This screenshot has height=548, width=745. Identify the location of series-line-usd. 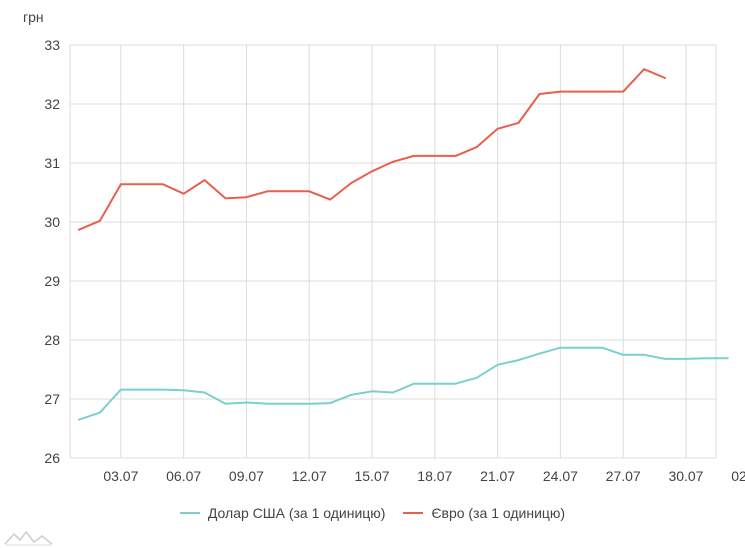
(403, 383).